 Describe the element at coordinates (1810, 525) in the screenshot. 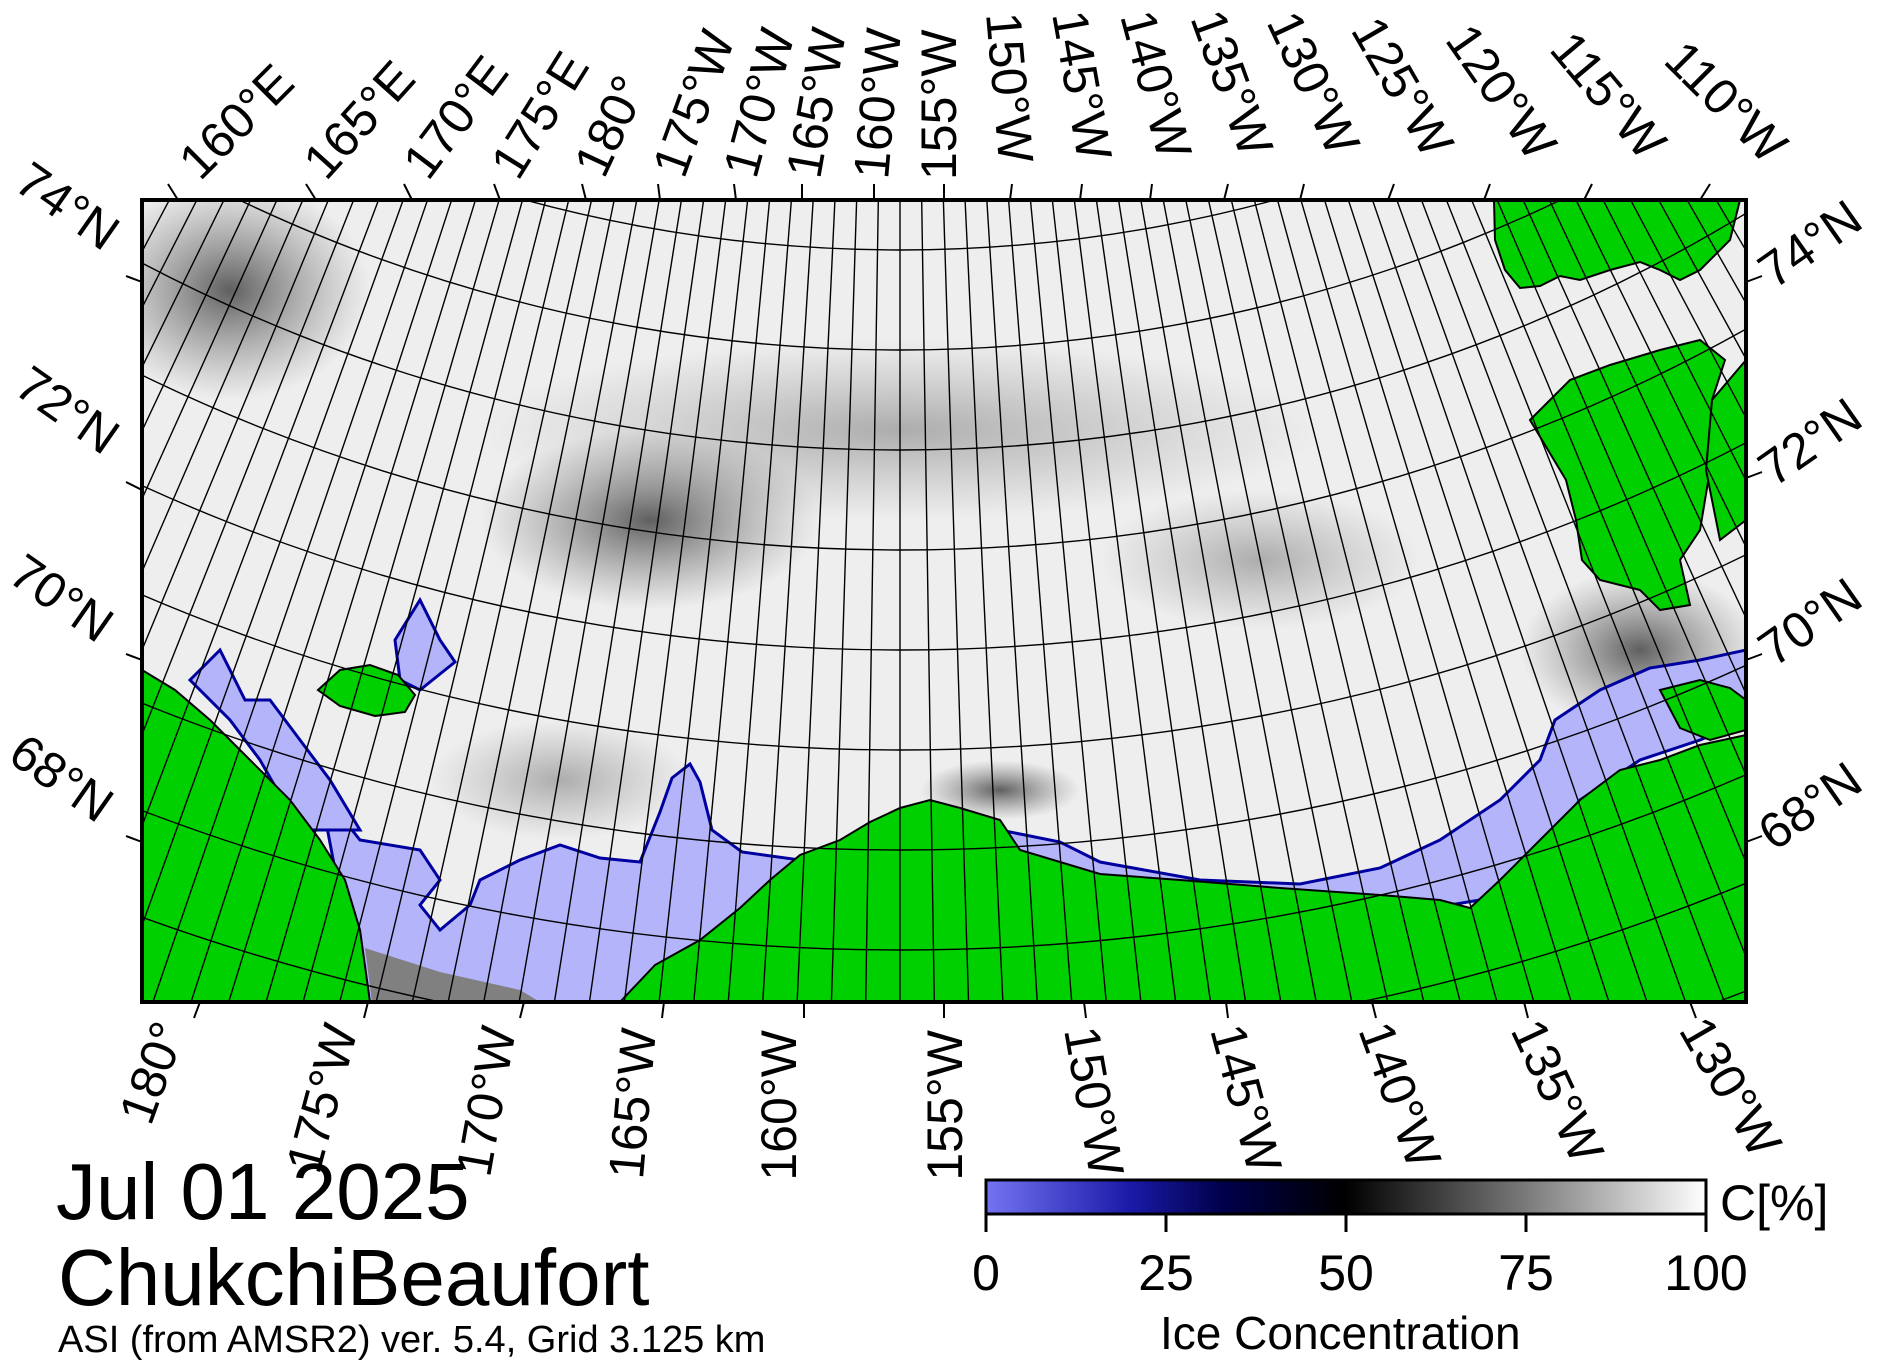

I see `right-latitude-labels: 74°N 72°N 70°N 68°N` at that location.